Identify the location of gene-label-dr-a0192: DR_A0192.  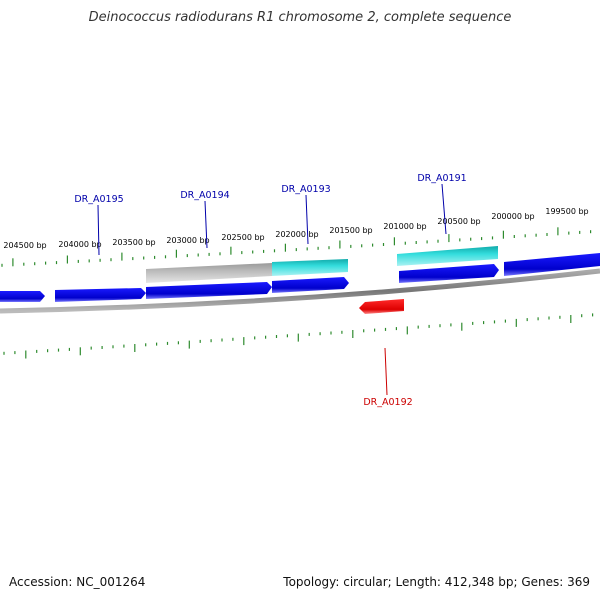
(387, 402).